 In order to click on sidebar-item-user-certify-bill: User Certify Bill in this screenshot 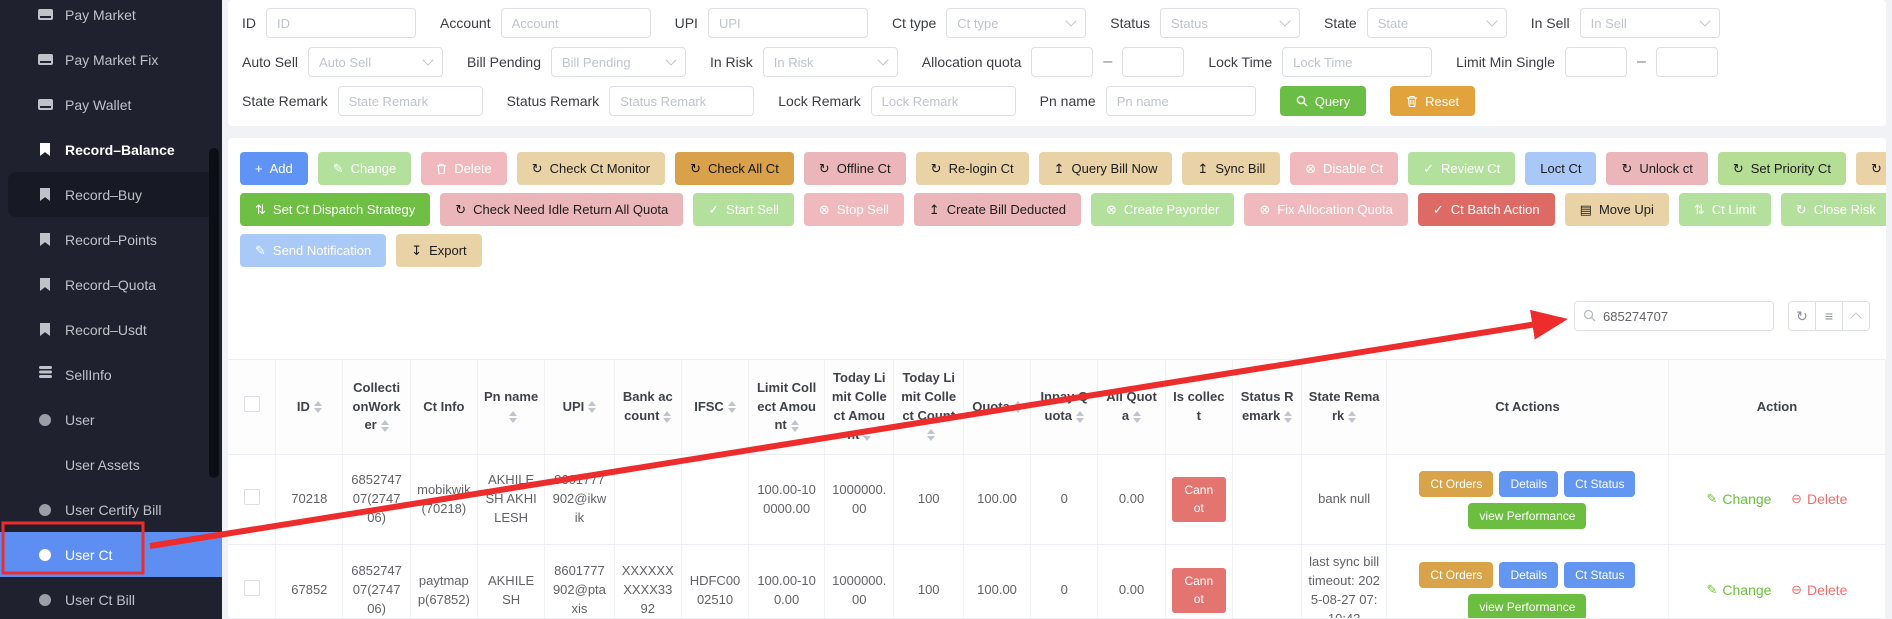, I will do `click(111, 509)`.